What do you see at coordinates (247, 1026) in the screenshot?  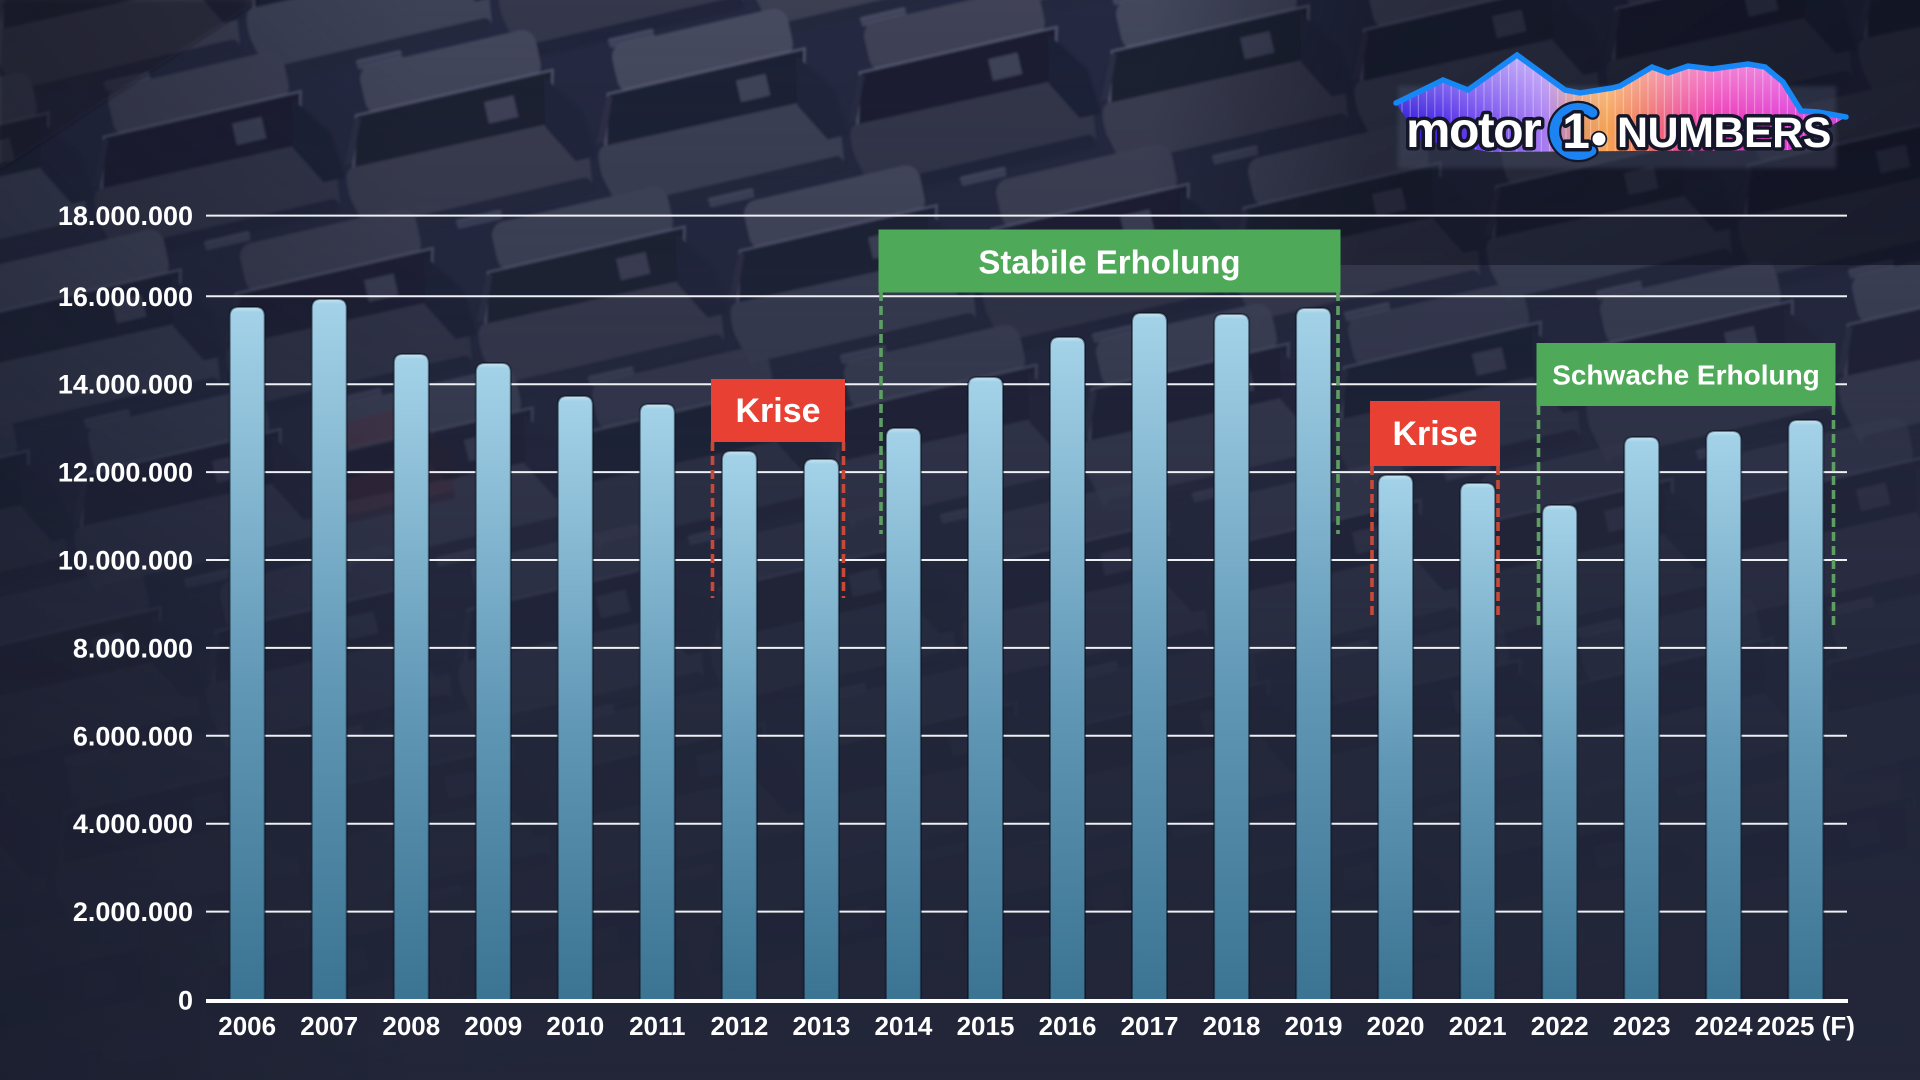 I see `svg-text: 2006` at bounding box center [247, 1026].